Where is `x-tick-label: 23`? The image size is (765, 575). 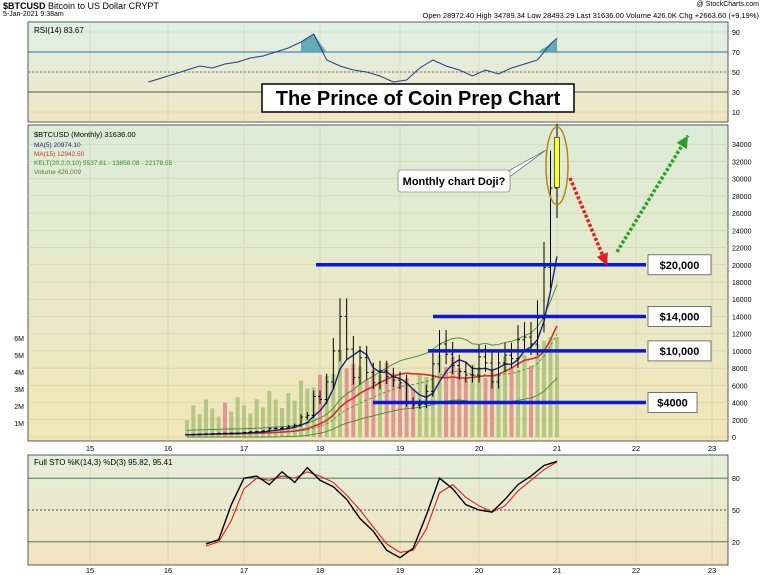 x-tick-label: 23 is located at coordinates (712, 448).